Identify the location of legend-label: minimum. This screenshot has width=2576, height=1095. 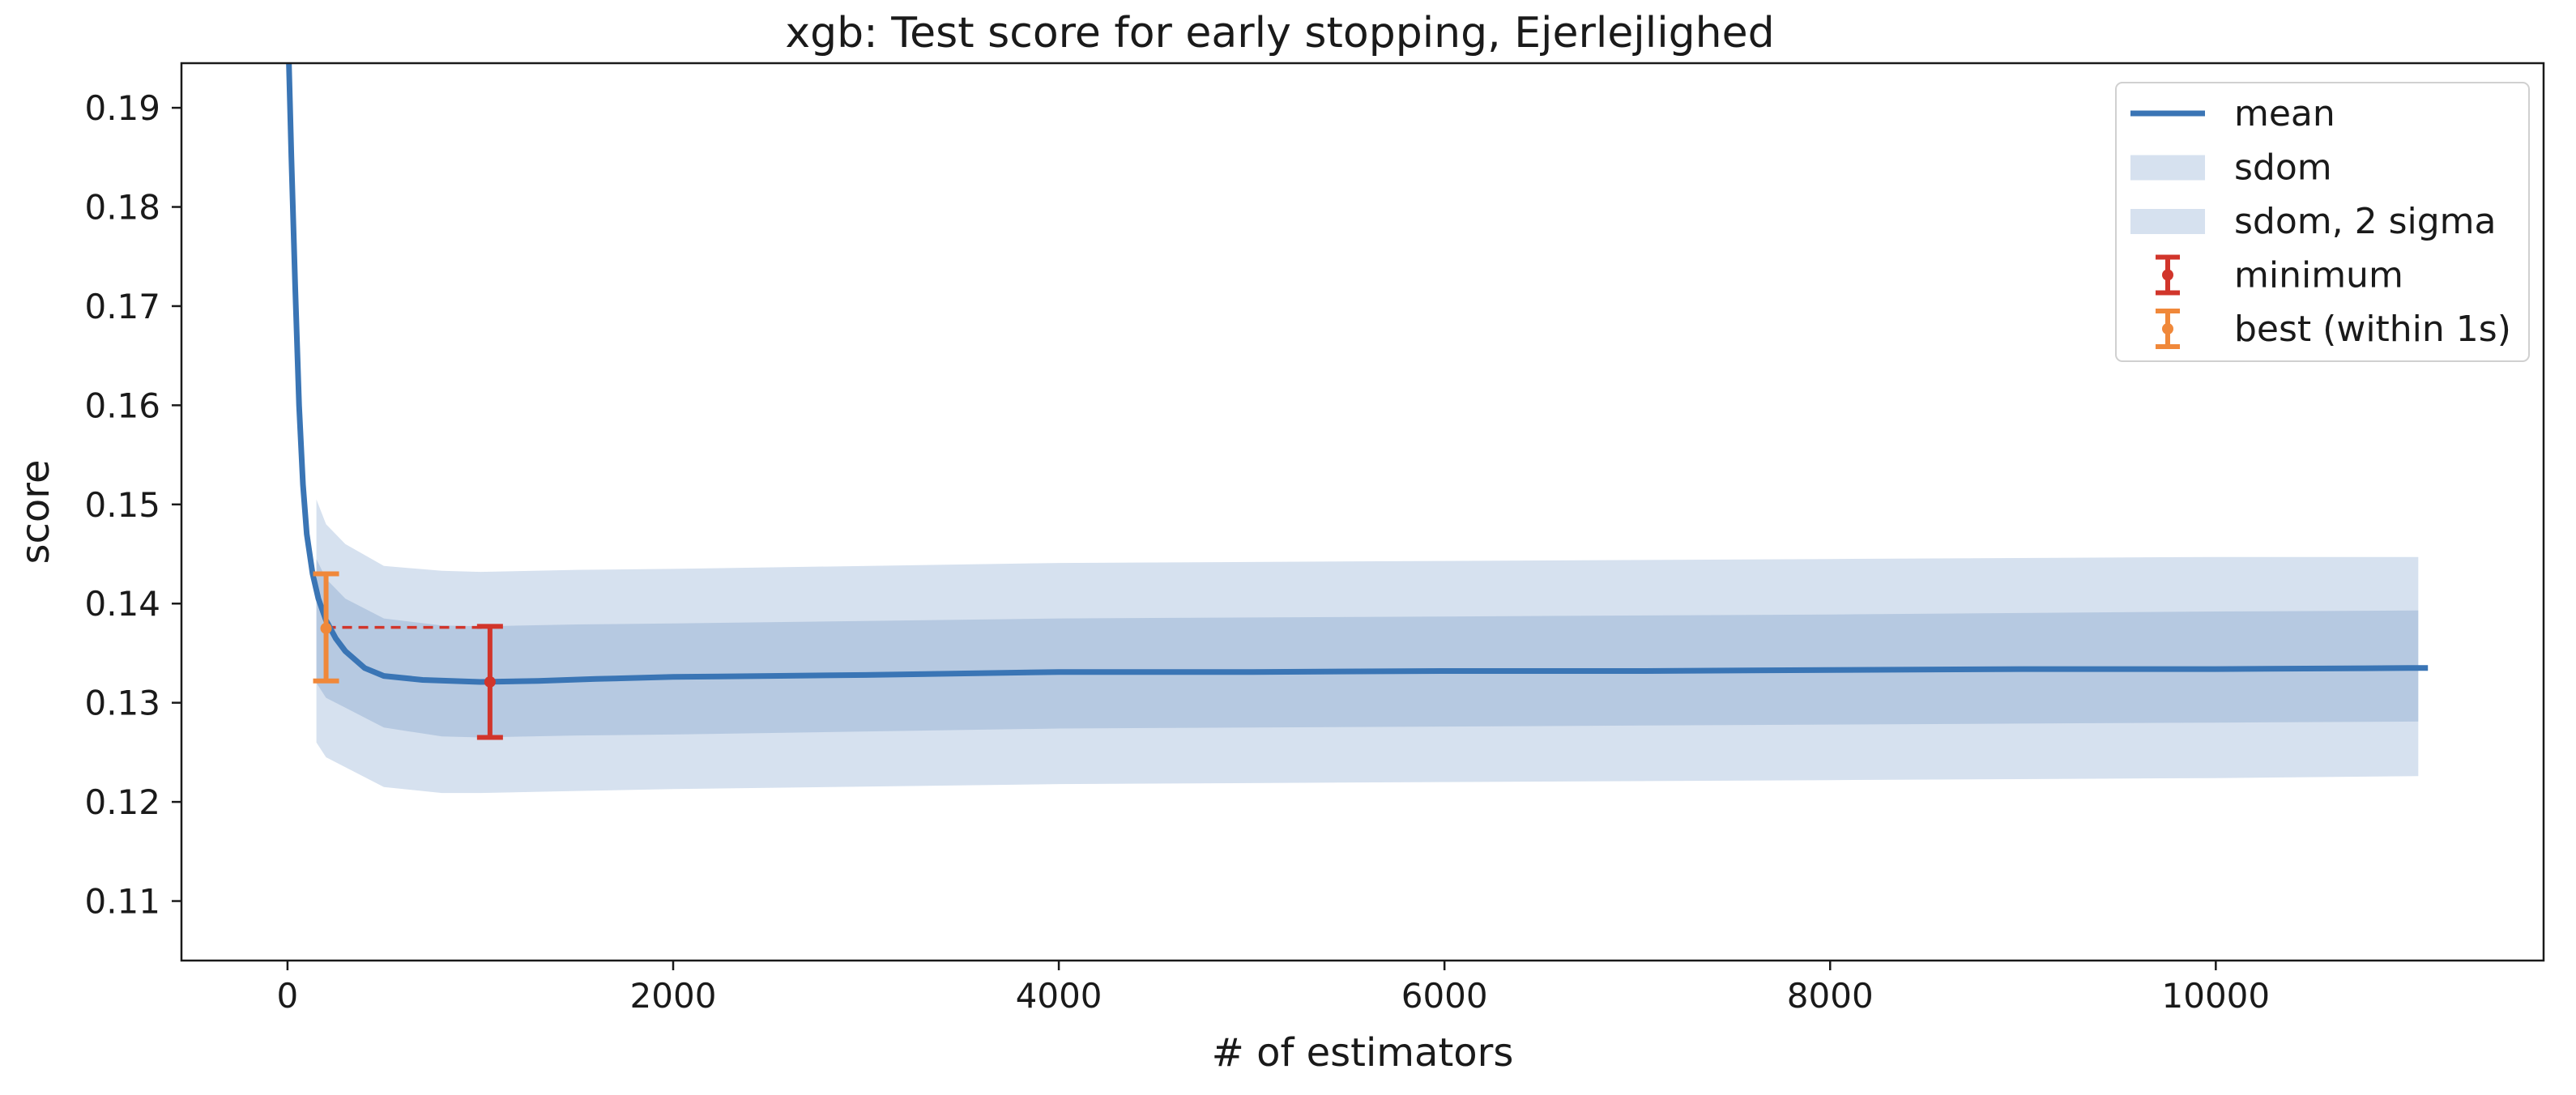
(2319, 276).